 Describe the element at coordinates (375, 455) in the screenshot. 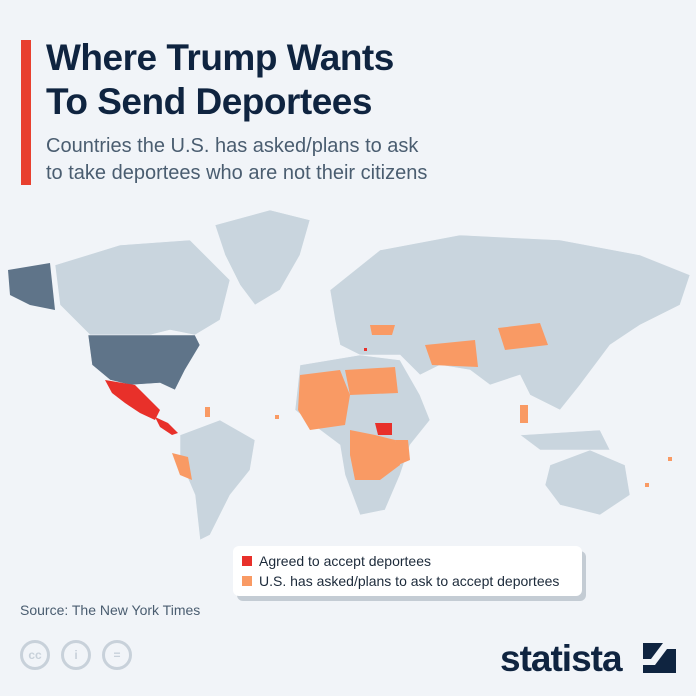

I see `central-africa-asked` at that location.